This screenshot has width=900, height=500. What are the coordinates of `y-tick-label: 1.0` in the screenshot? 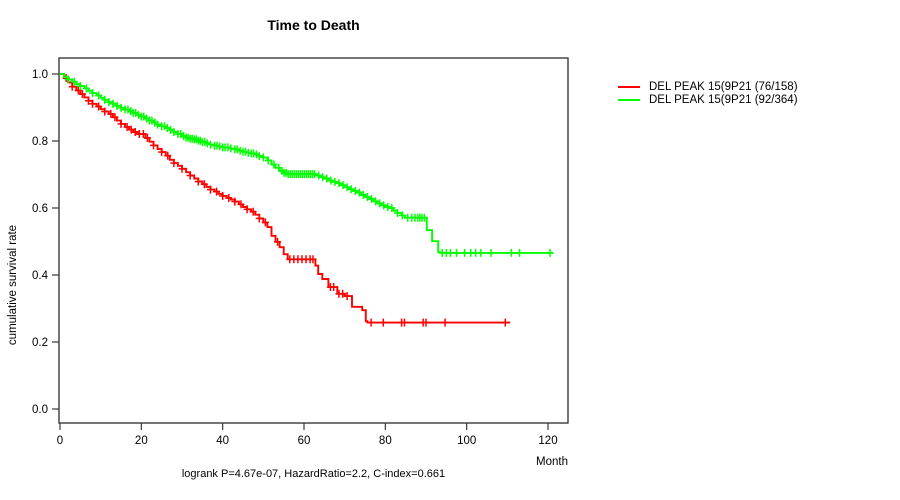 It's located at (40, 75).